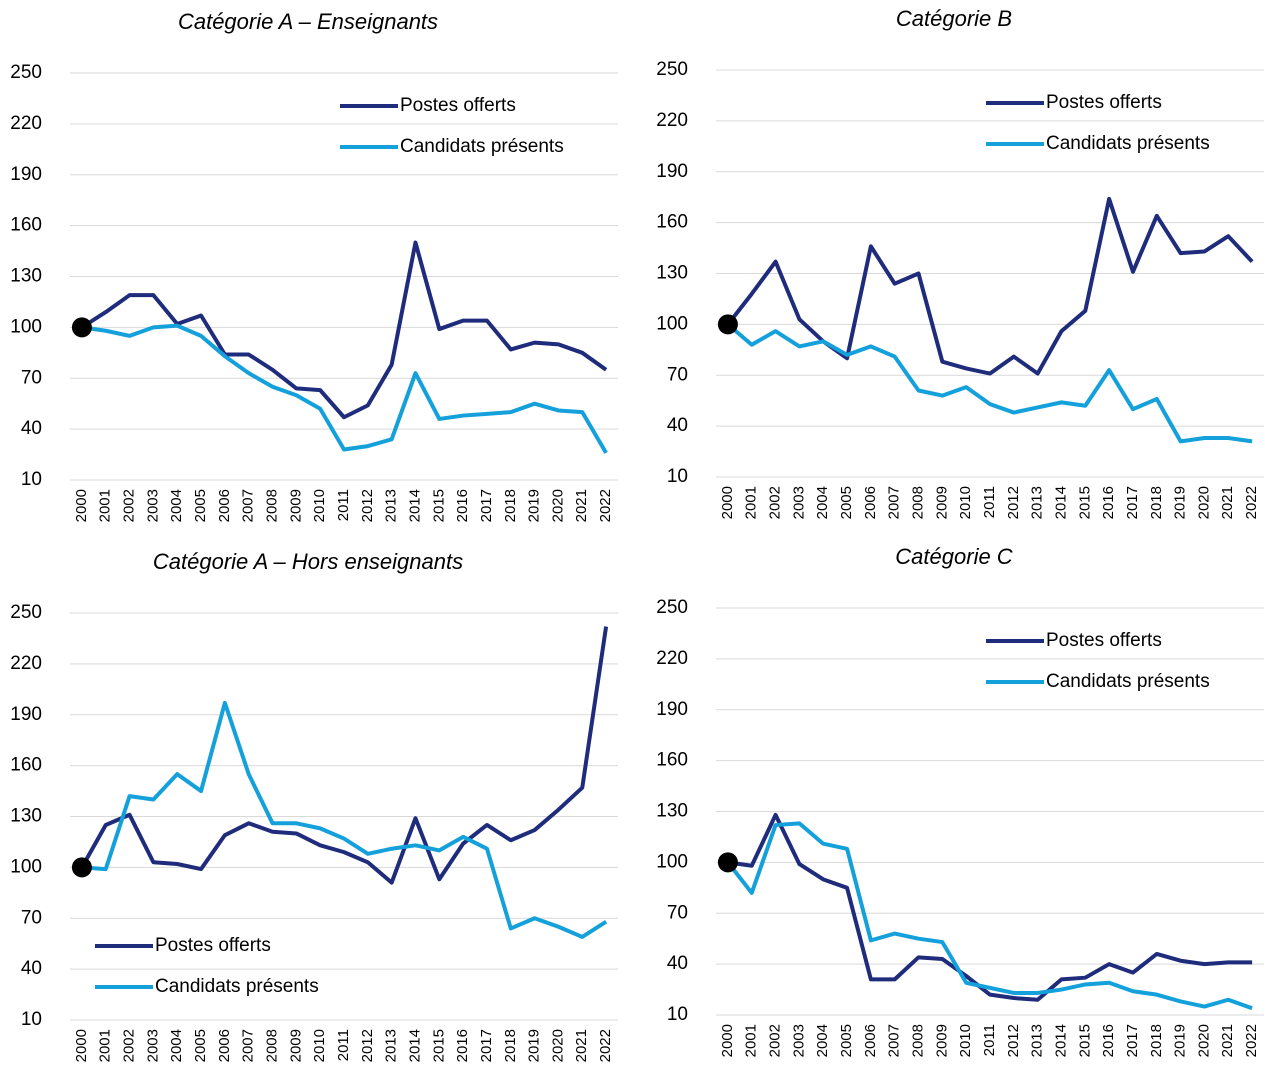  Describe the element at coordinates (26, 174) in the screenshot. I see `y-tick-label: 190` at that location.